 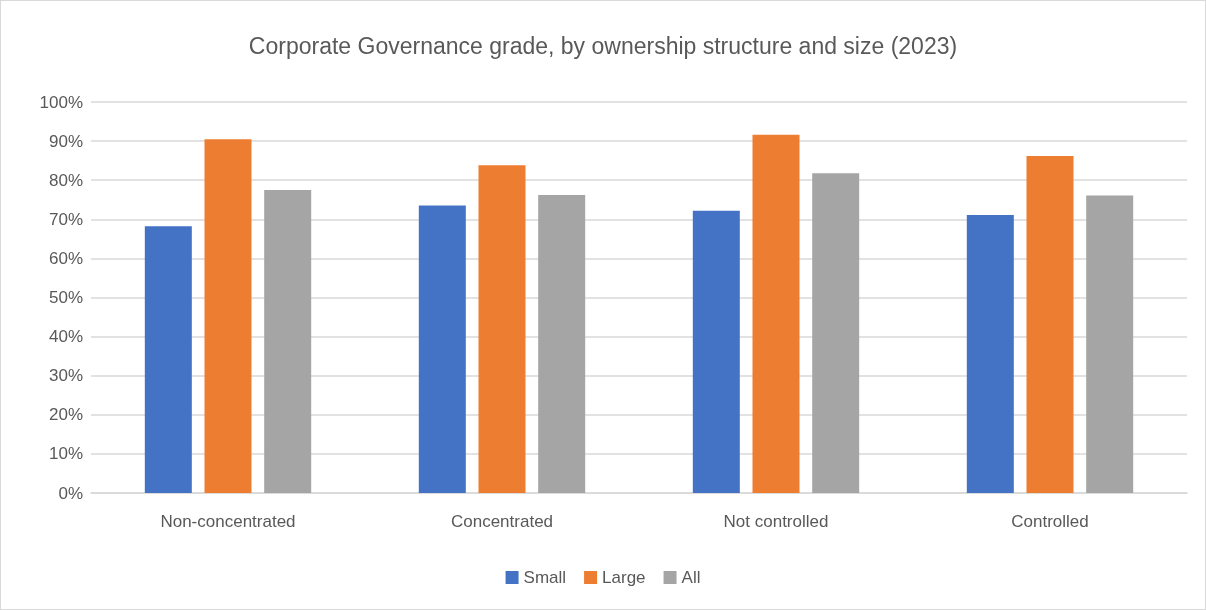 What do you see at coordinates (65, 141) in the screenshot?
I see `y-tick-label: 90%` at bounding box center [65, 141].